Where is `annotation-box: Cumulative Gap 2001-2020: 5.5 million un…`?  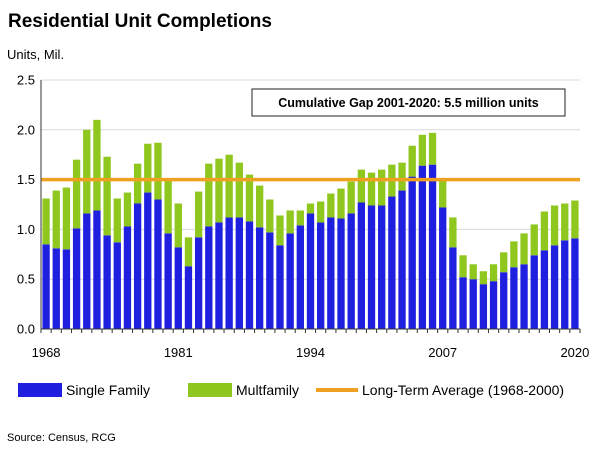 annotation-box: Cumulative Gap 2001-2020: 5.5 million un… is located at coordinates (408, 102).